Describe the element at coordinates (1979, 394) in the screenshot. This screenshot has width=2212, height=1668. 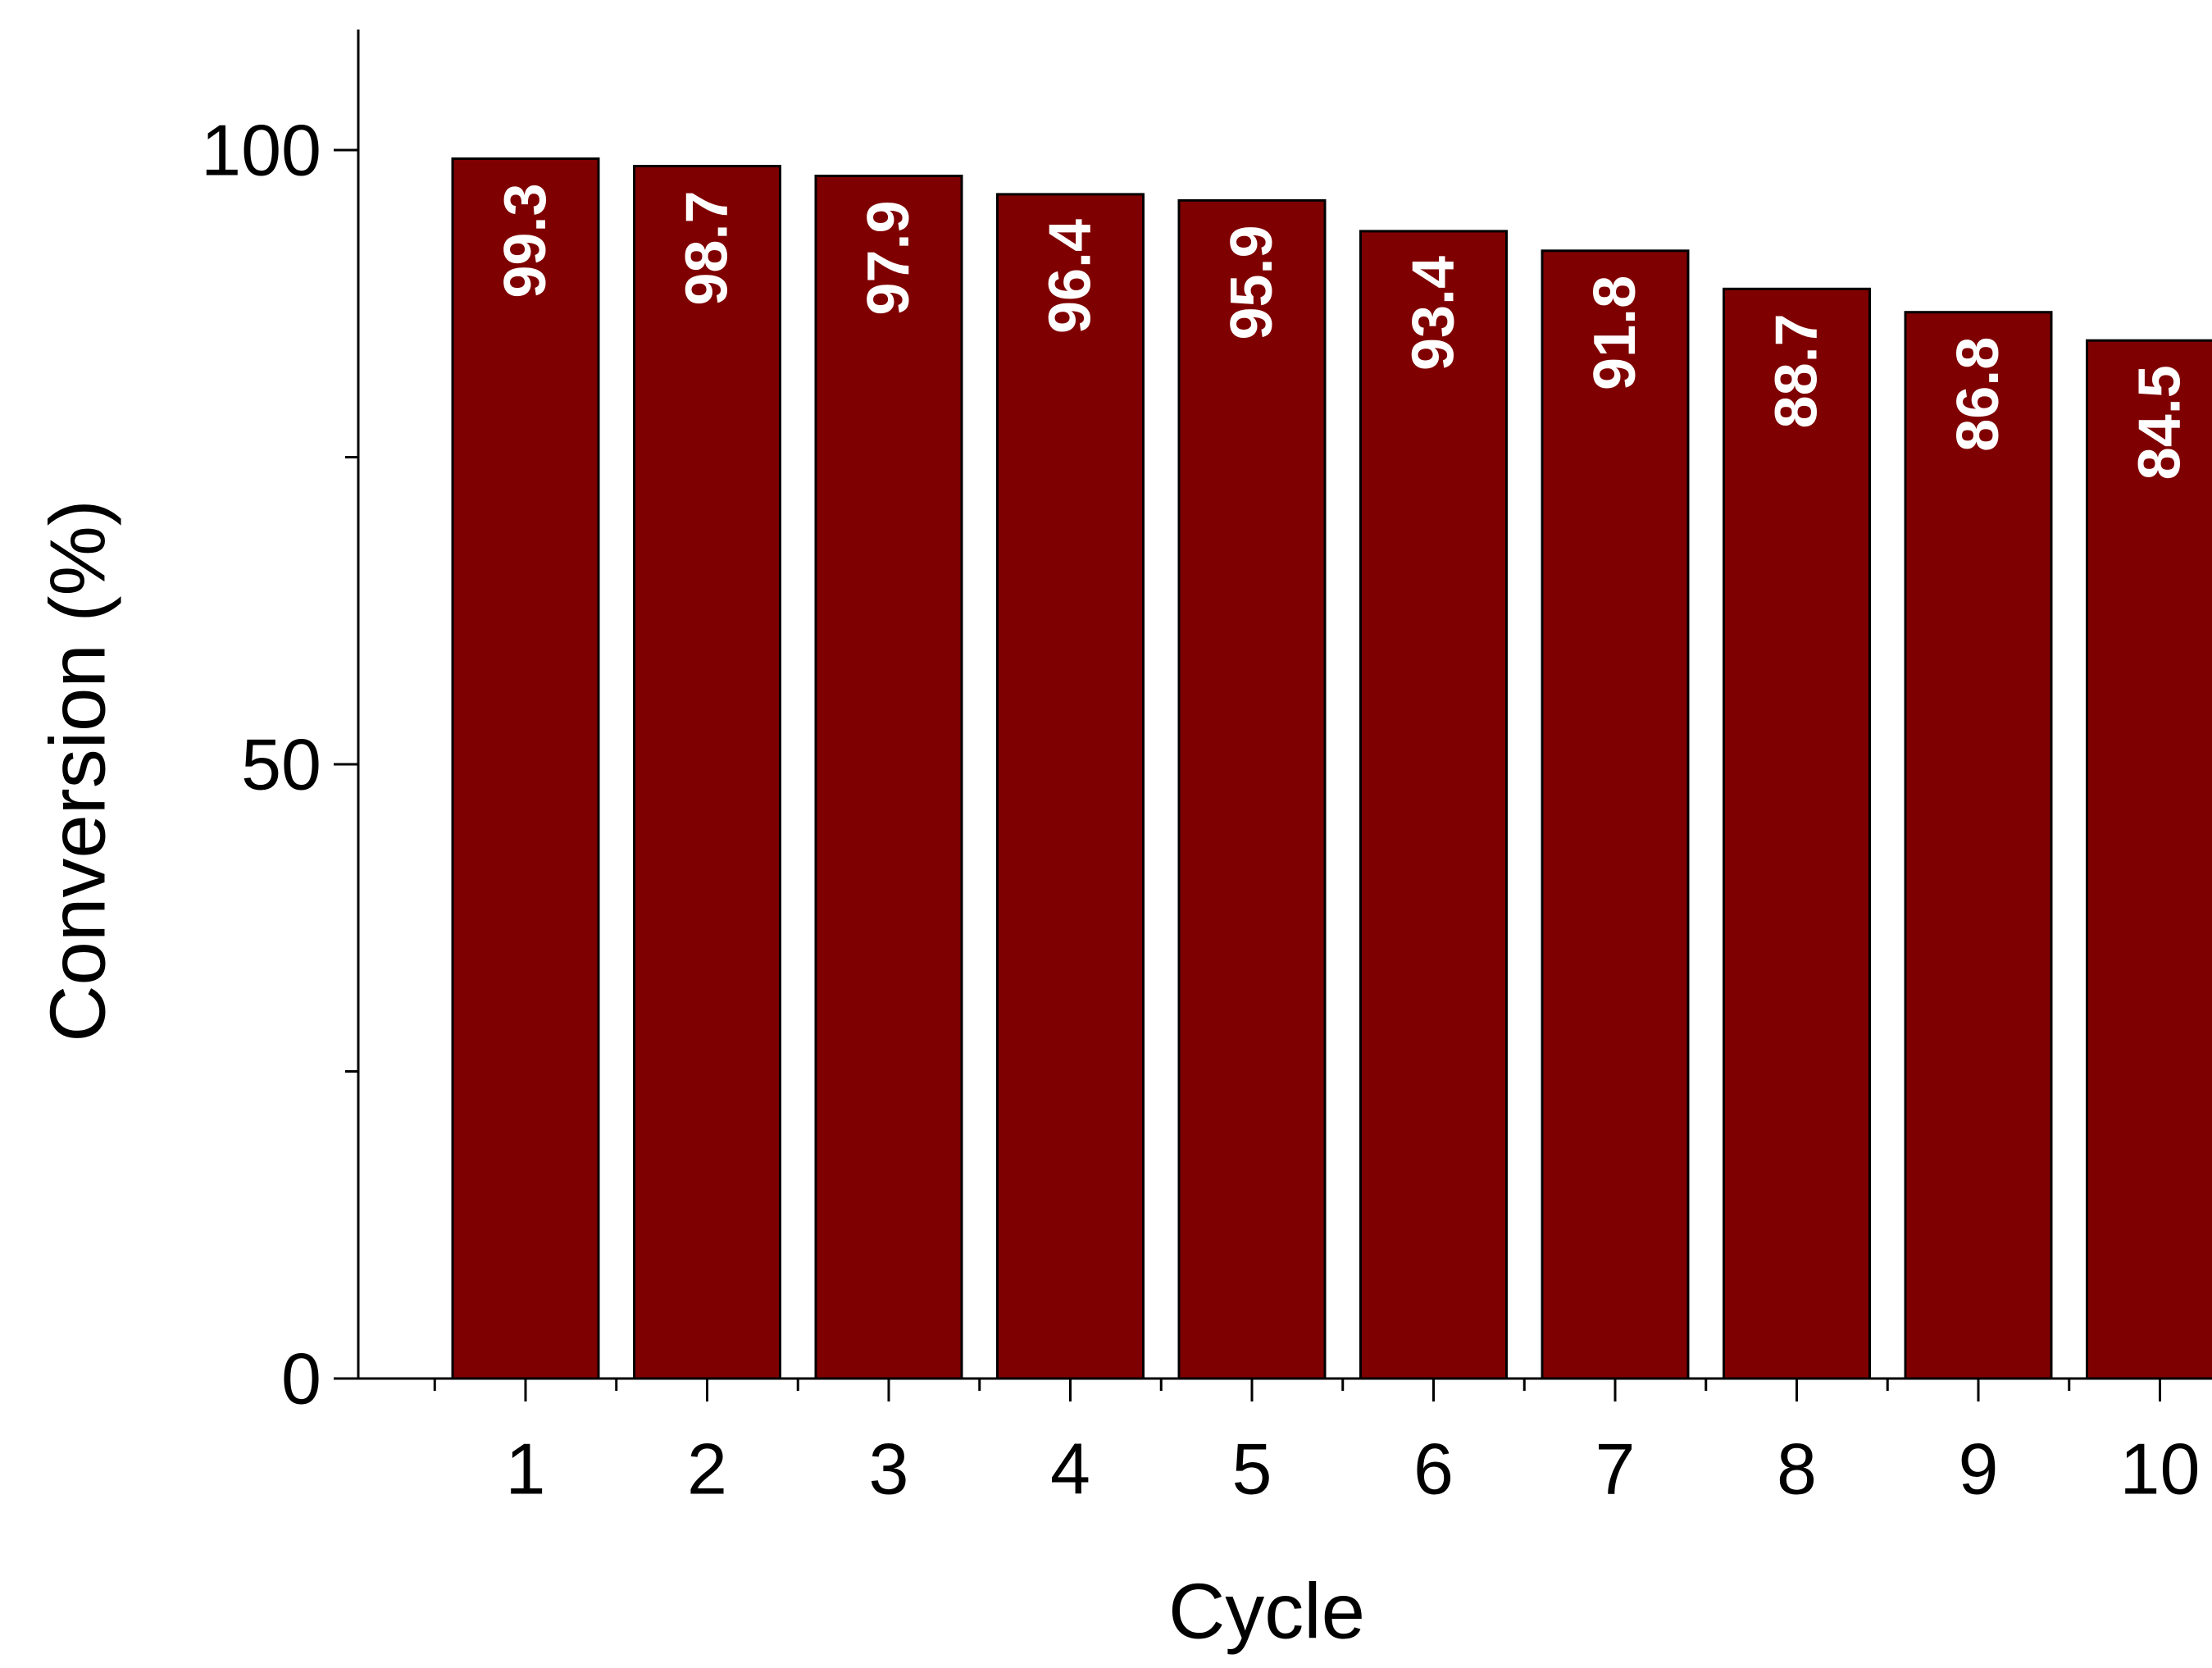
I see `bar-value-label: 86.8` at that location.